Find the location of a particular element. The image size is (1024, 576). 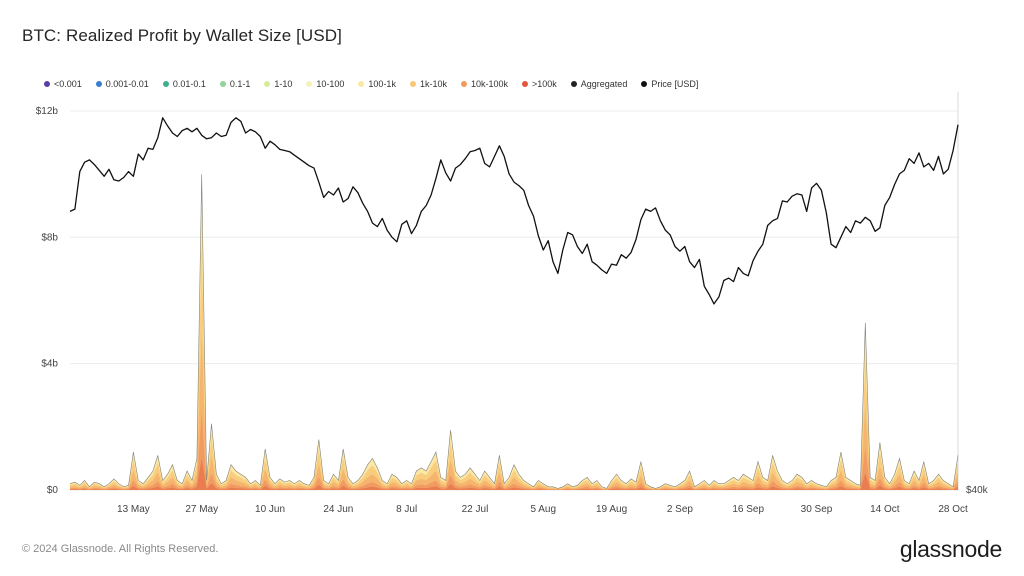

legend-label: 0.001-0.01 is located at coordinates (127, 84).